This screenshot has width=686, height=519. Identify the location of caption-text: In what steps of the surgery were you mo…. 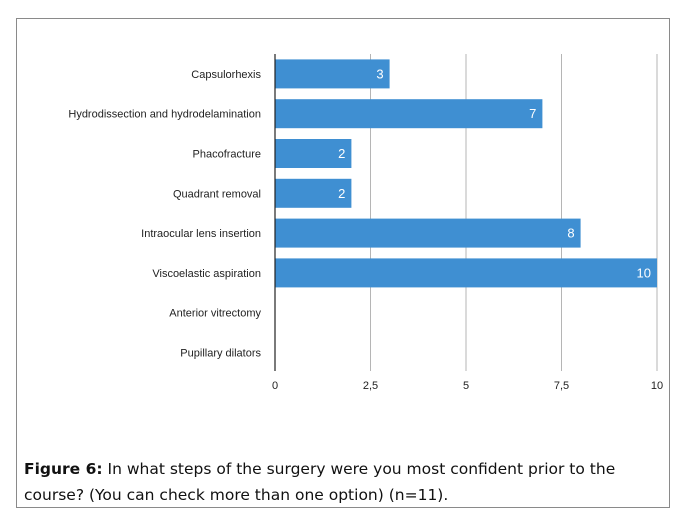
(320, 482).